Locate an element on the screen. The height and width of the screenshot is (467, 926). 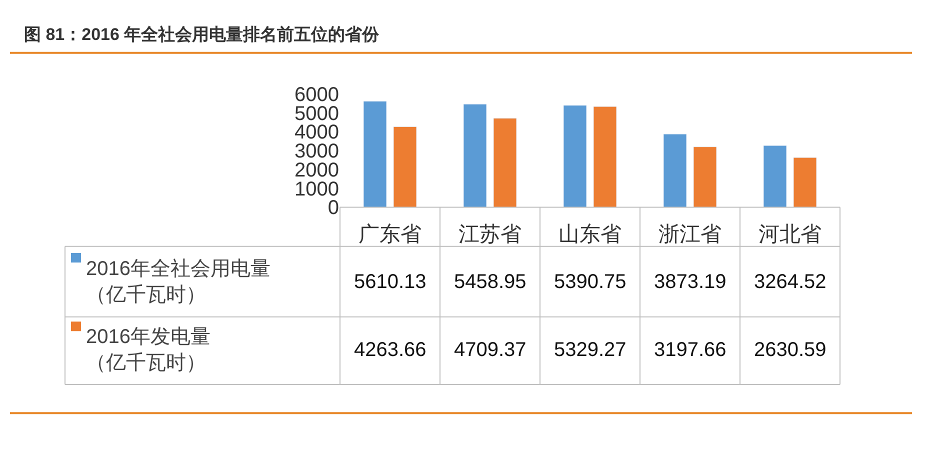
x-tick-label: 浙江省 is located at coordinates (690, 234).